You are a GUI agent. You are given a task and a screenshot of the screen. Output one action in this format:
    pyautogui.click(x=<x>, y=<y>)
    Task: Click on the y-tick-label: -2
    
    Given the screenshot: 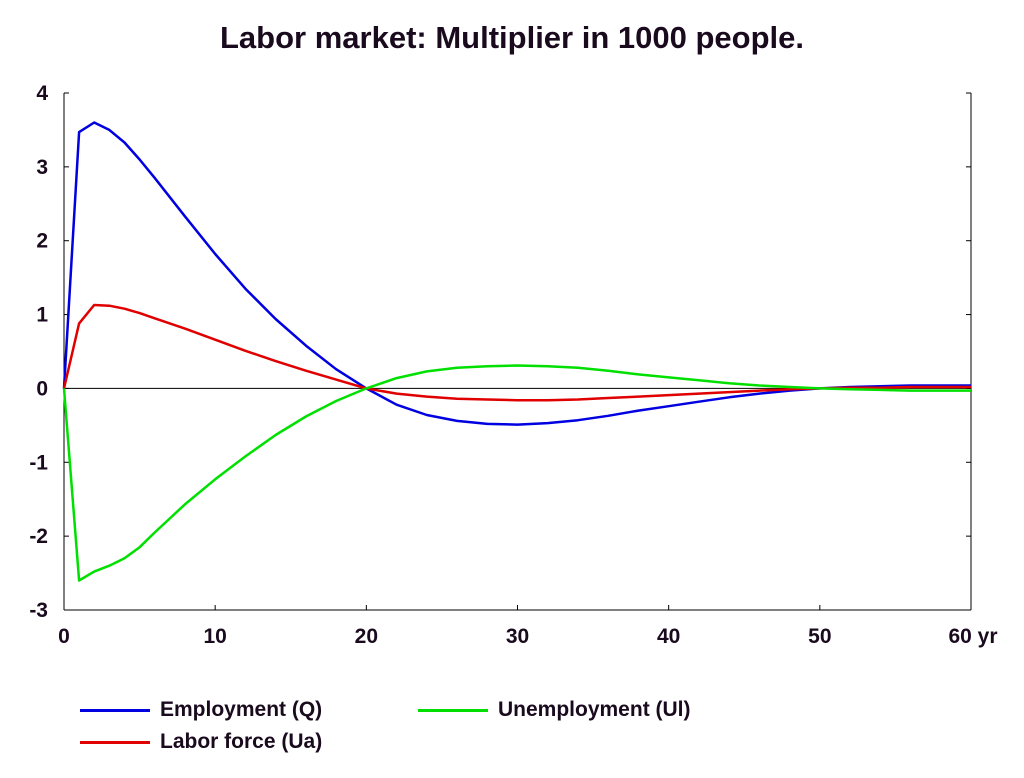 What is the action you would take?
    pyautogui.click(x=38, y=536)
    